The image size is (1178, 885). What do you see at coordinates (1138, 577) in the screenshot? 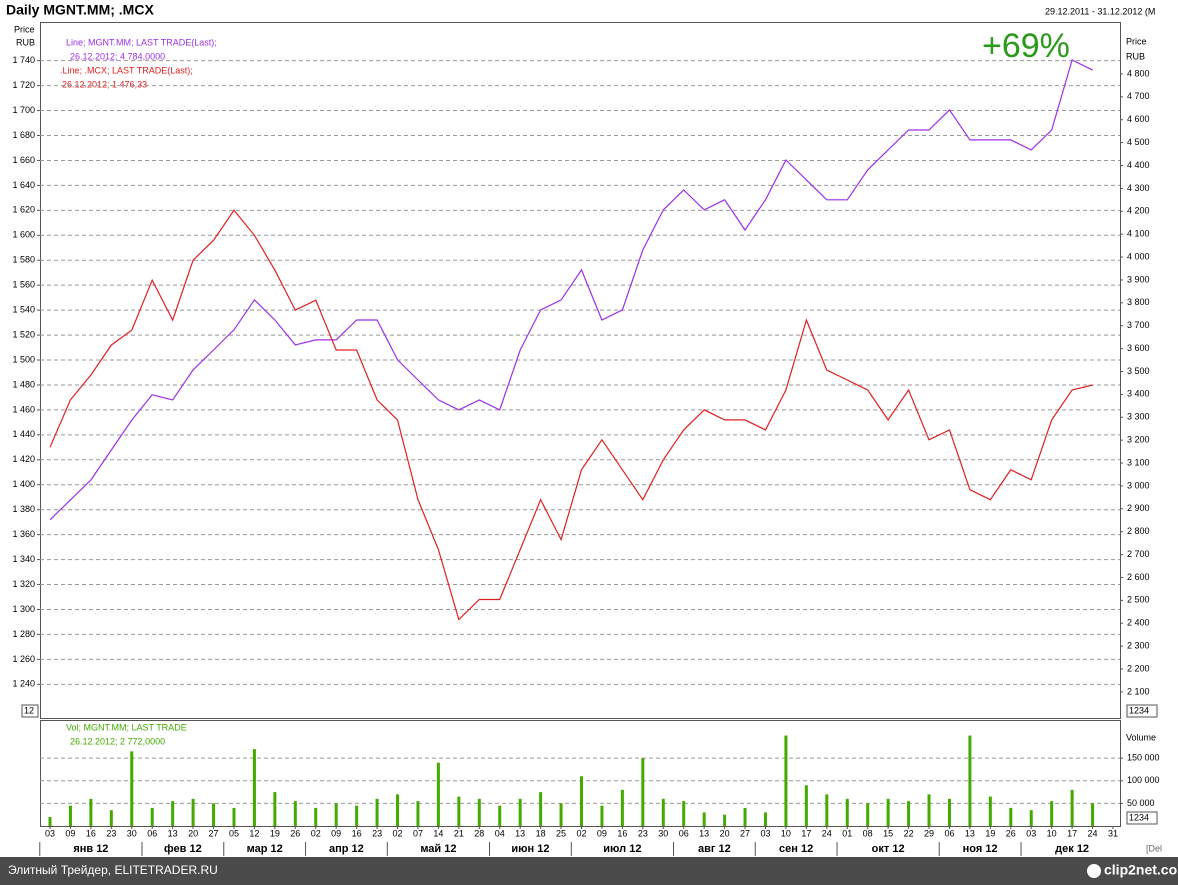
I see `y2-tick-label: 2 600` at bounding box center [1138, 577].